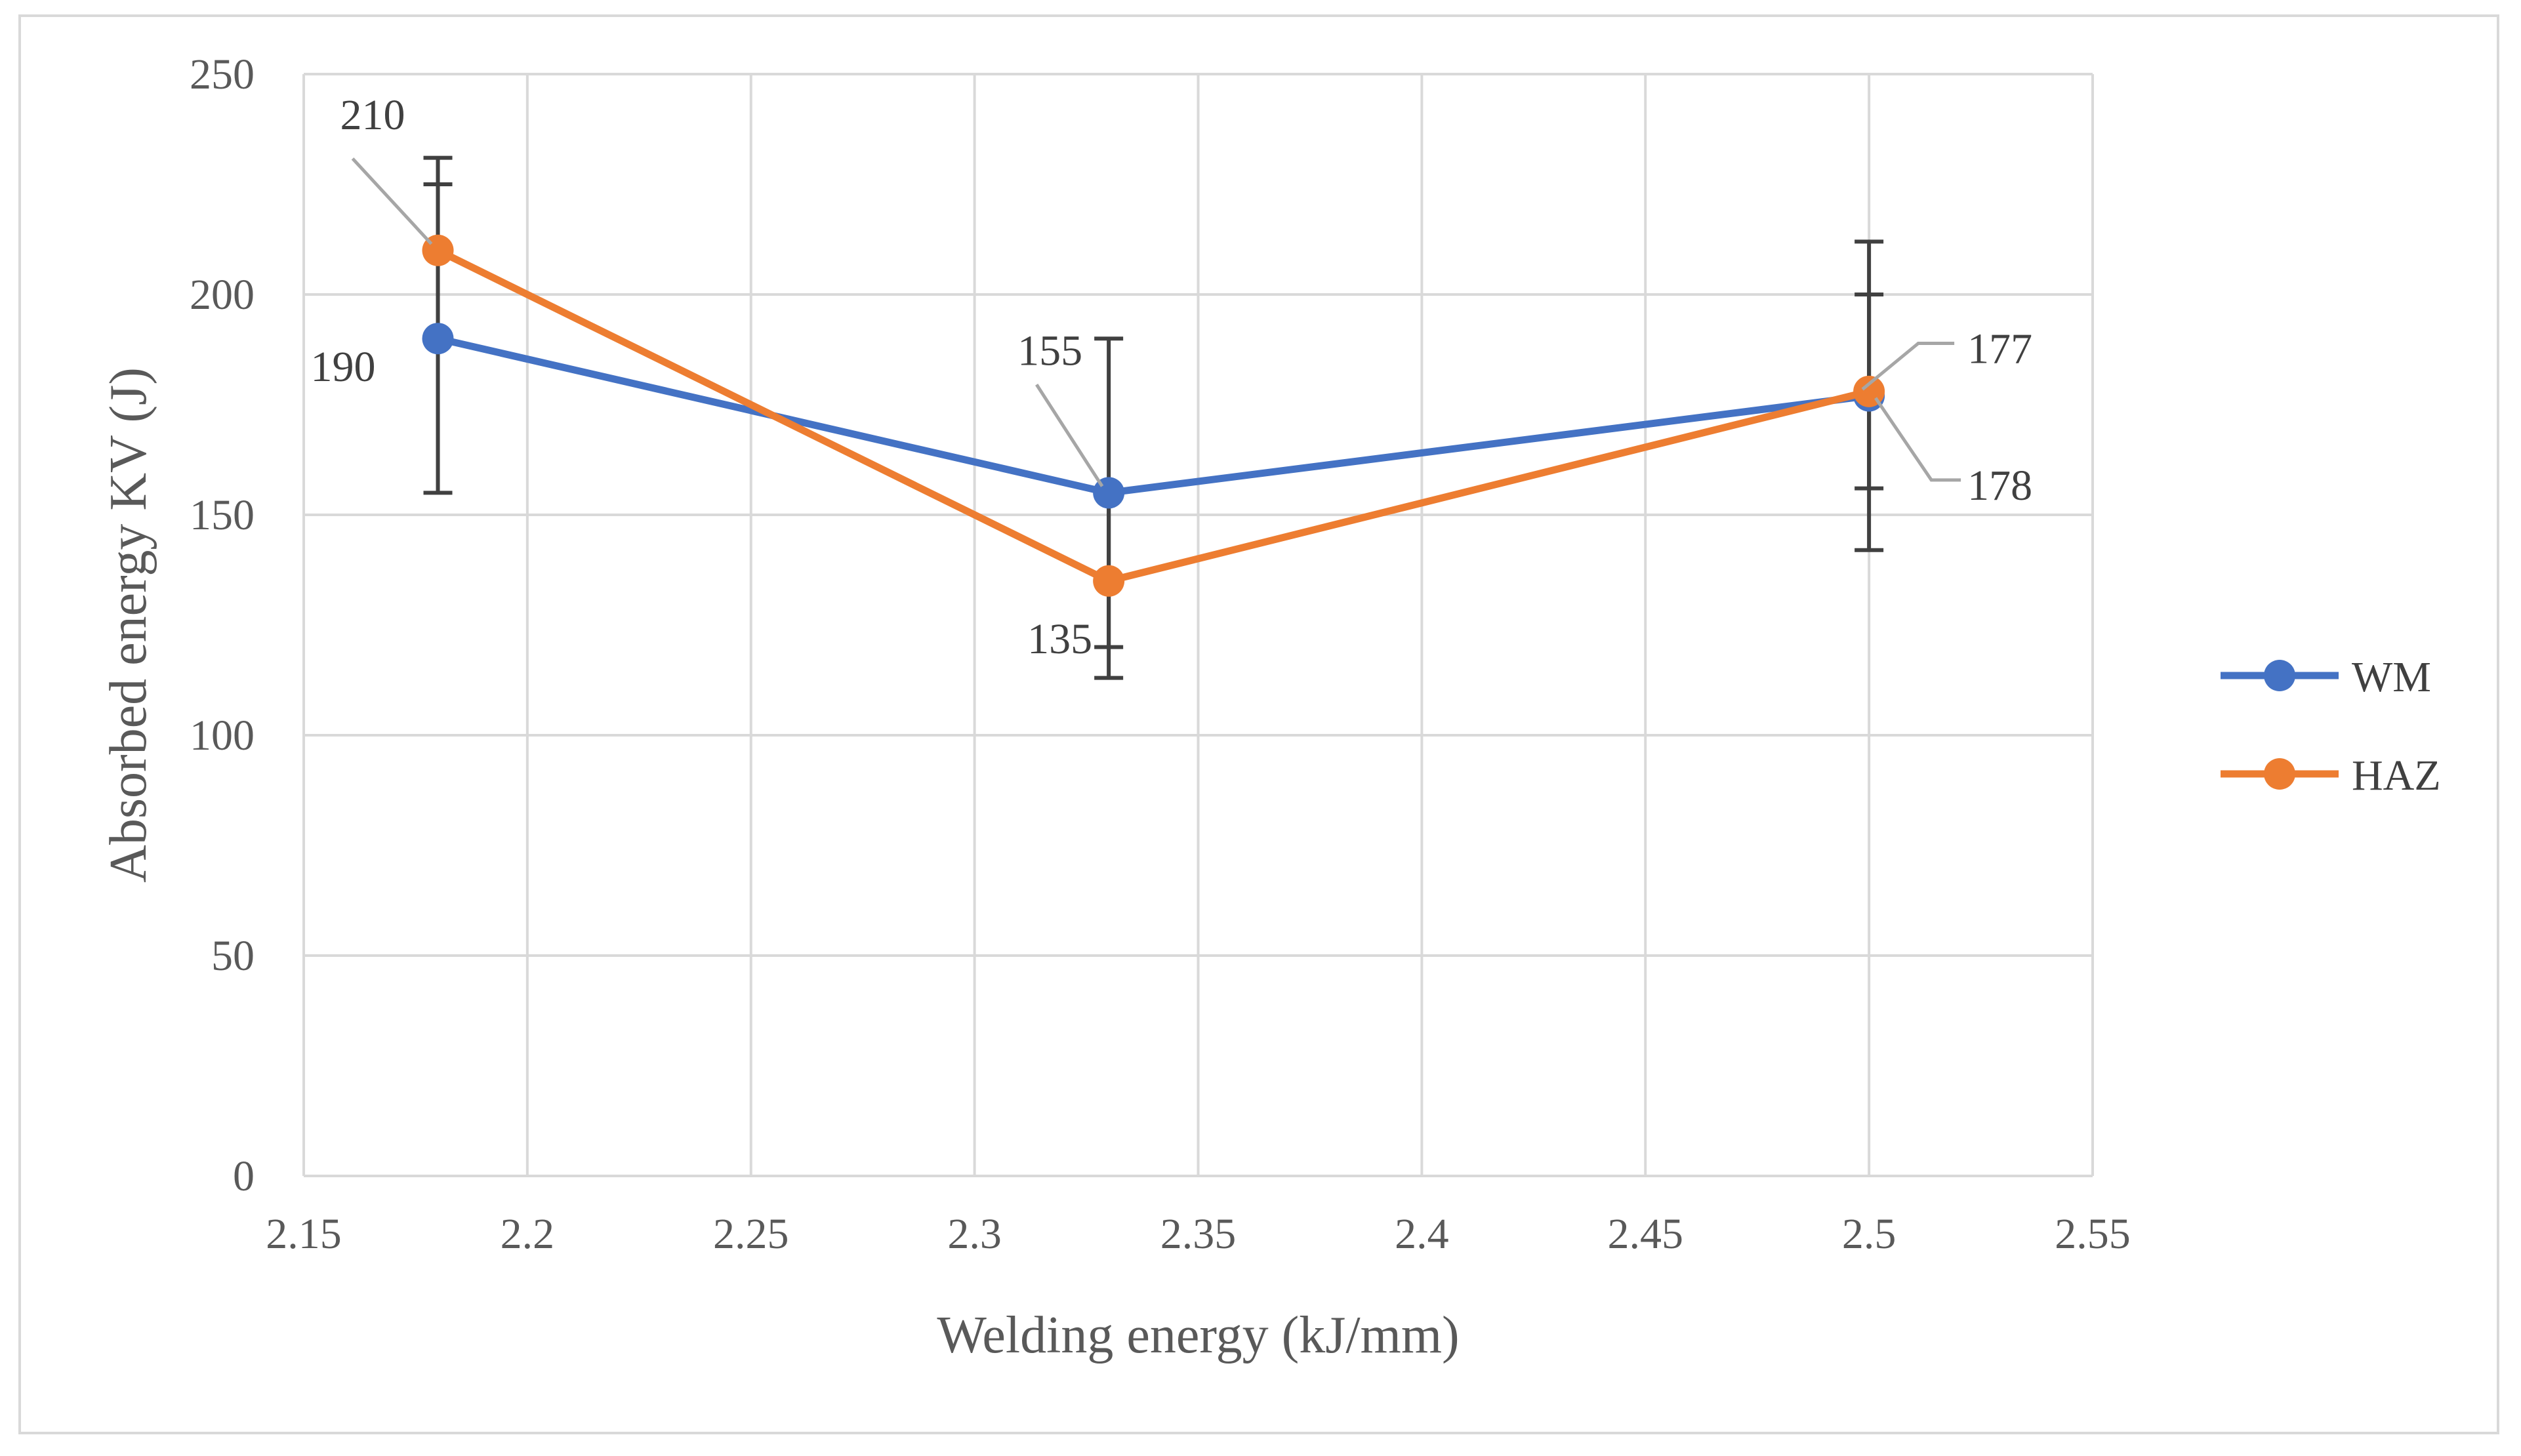  Describe the element at coordinates (1198, 1335) in the screenshot. I see `x-axis-title: Welding energy (kJ/mm)` at that location.